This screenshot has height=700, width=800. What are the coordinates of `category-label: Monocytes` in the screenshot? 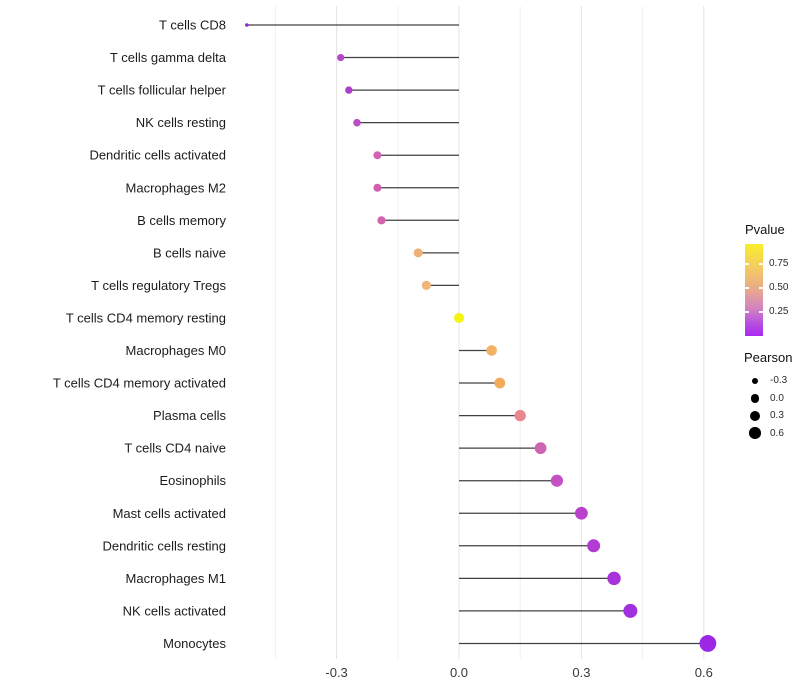 It's located at (194, 643).